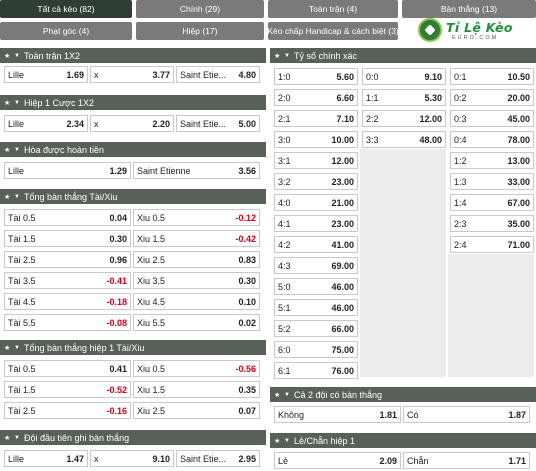  What do you see at coordinates (325, 440) in the screenshot?
I see `section-title: Lẻ/Chẵn hiệp 1` at bounding box center [325, 440].